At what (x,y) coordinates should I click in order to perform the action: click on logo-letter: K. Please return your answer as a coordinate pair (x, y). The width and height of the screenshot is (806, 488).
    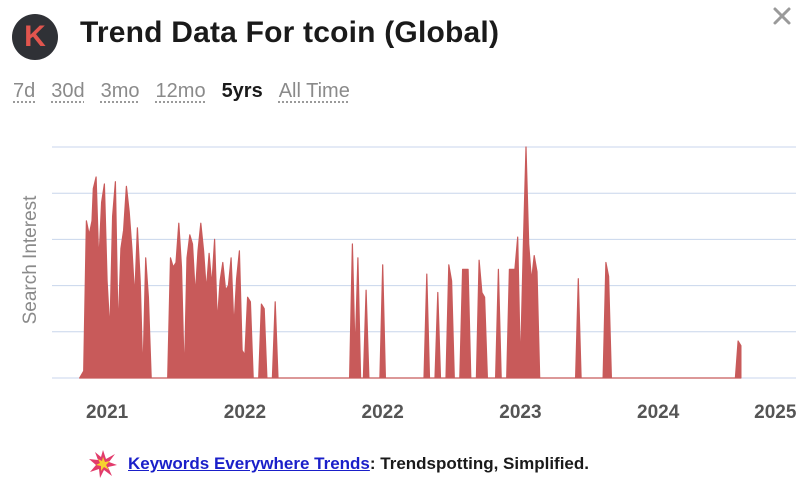
    Looking at the image, I should click on (35, 36).